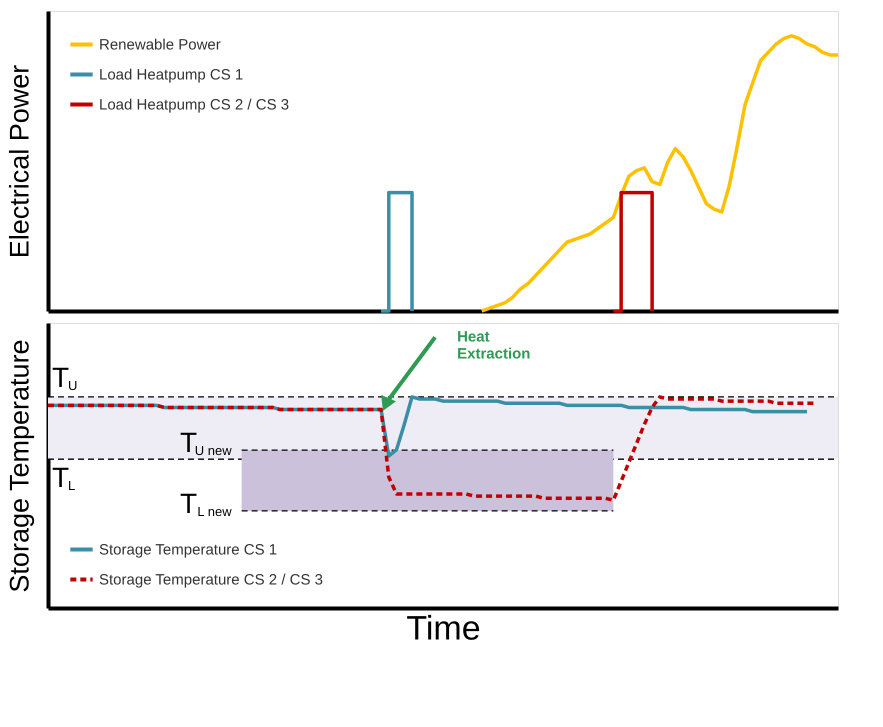  Describe the element at coordinates (211, 580) in the screenshot. I see `legend-label: Storage Temperature CS 2 / CS 3` at that location.